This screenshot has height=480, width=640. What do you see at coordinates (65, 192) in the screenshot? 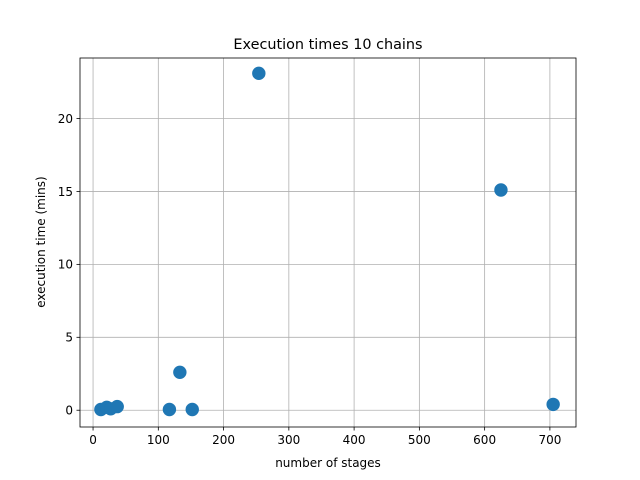
I see `y-tick-label: 15` at bounding box center [65, 192].